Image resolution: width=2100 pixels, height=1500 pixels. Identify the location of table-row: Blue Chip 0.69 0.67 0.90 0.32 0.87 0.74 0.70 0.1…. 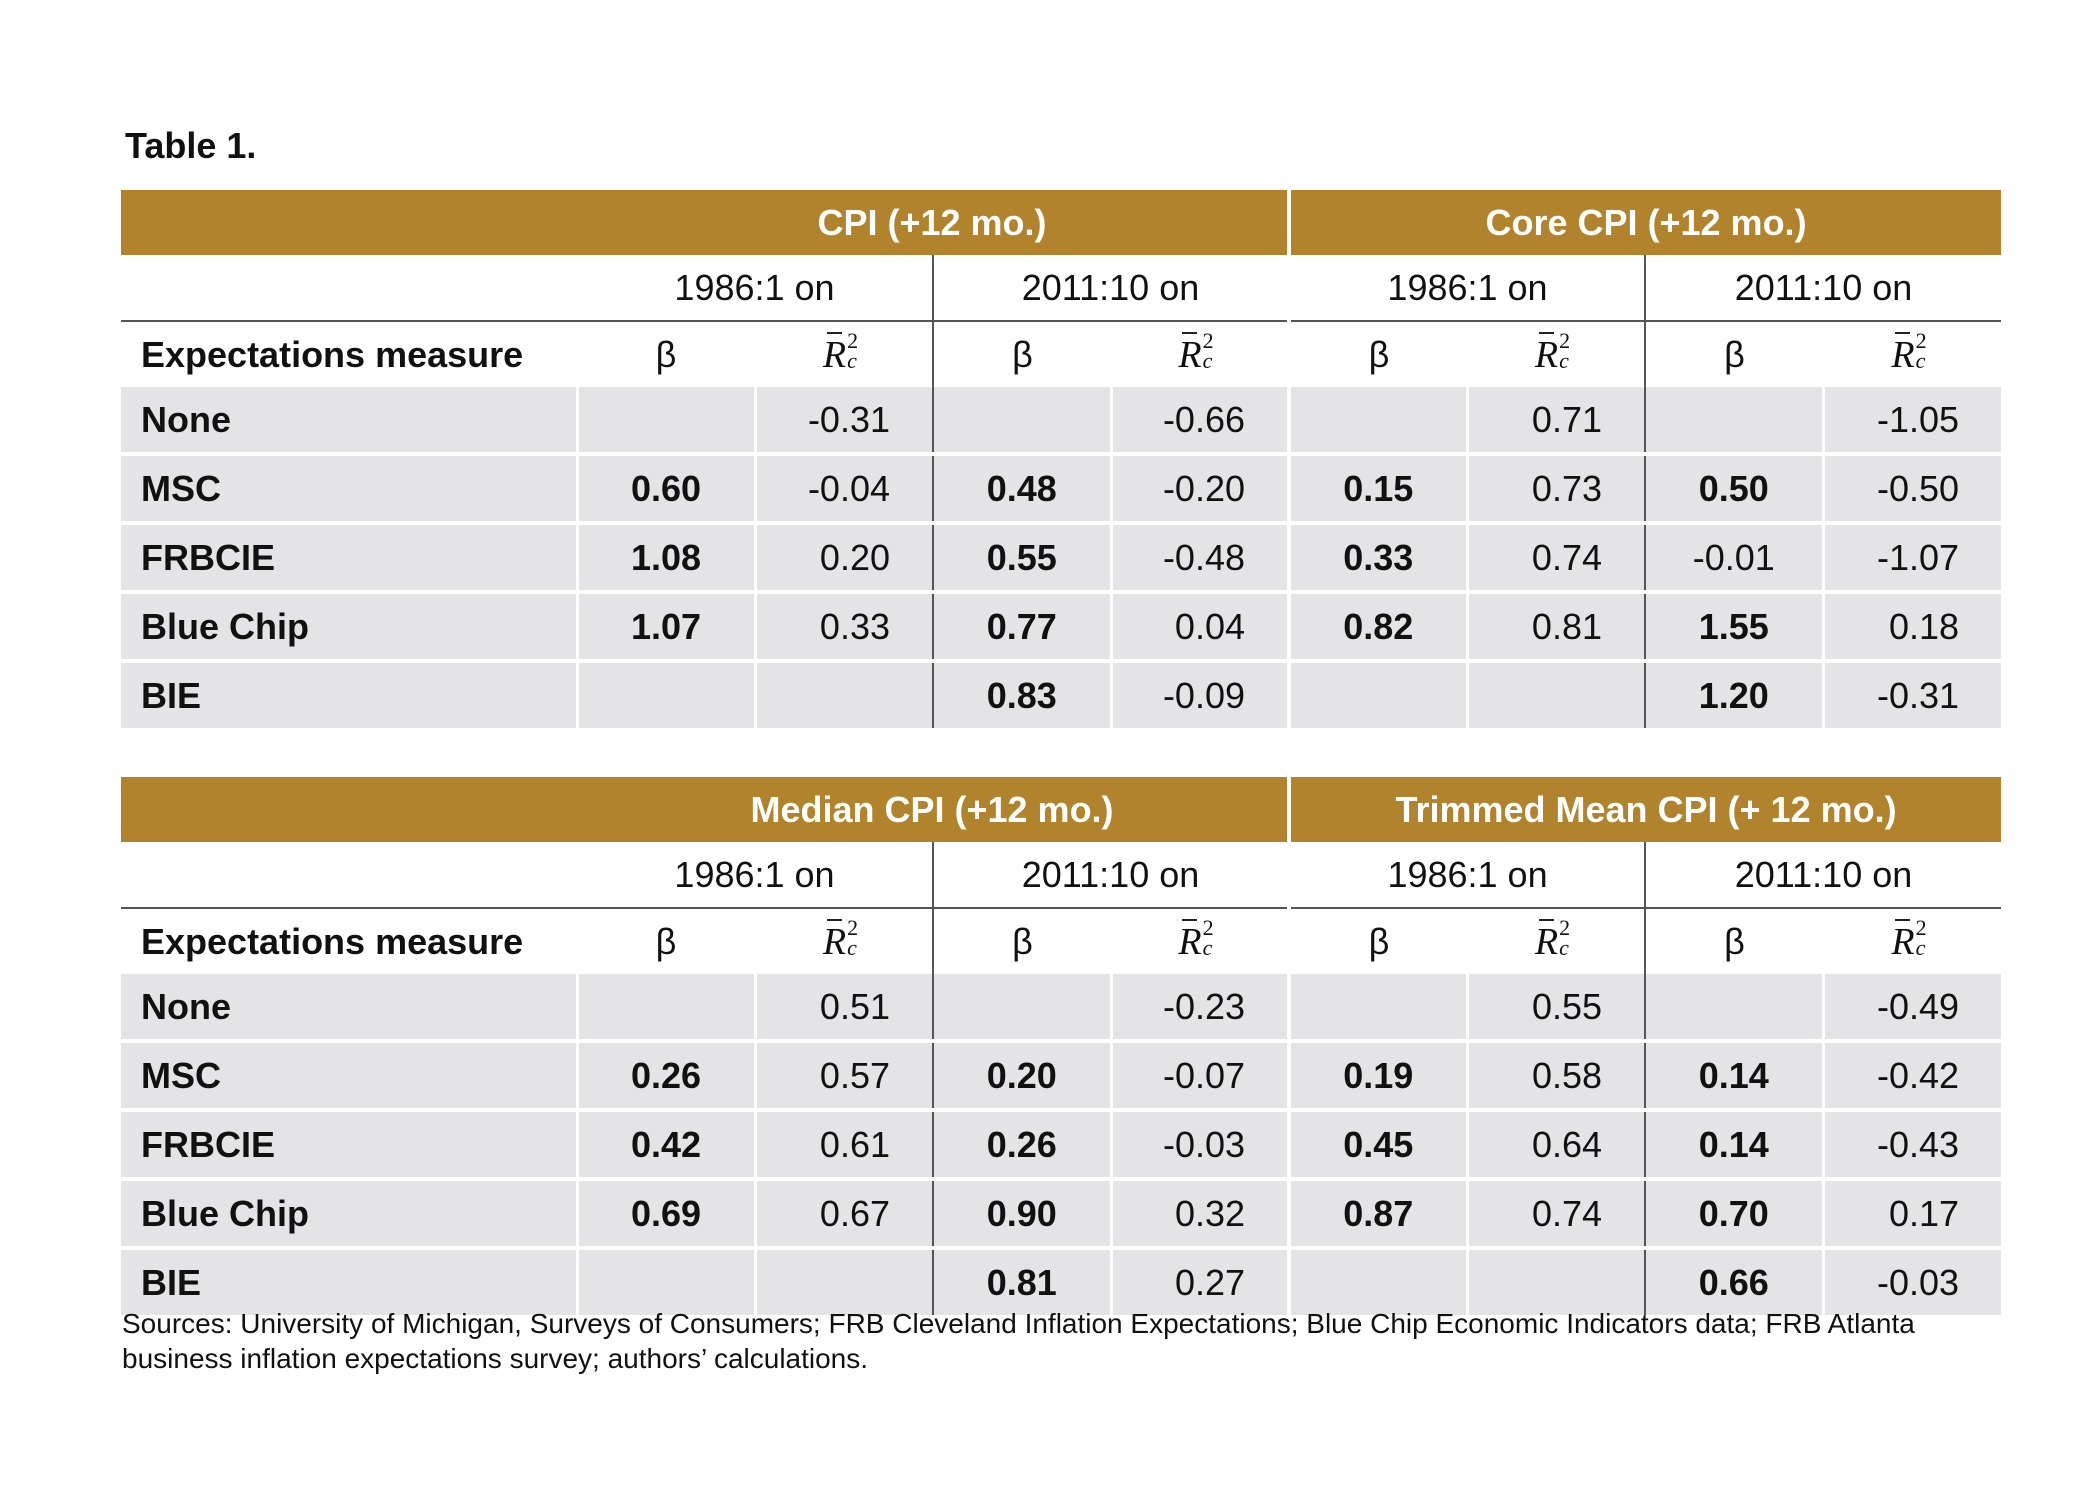
(1061, 1214).